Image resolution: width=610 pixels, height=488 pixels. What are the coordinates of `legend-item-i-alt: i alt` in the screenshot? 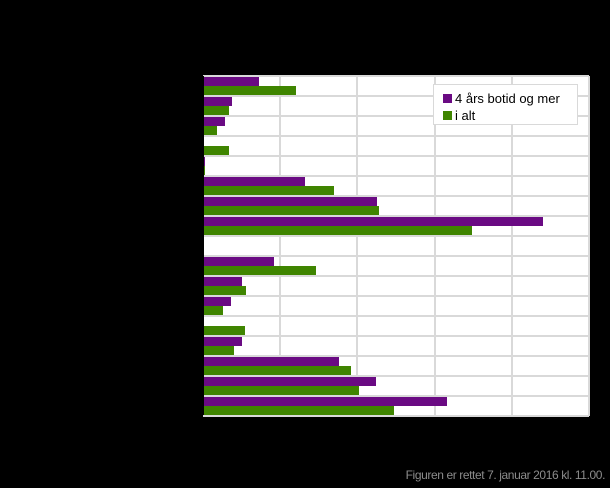 It's located at (459, 115).